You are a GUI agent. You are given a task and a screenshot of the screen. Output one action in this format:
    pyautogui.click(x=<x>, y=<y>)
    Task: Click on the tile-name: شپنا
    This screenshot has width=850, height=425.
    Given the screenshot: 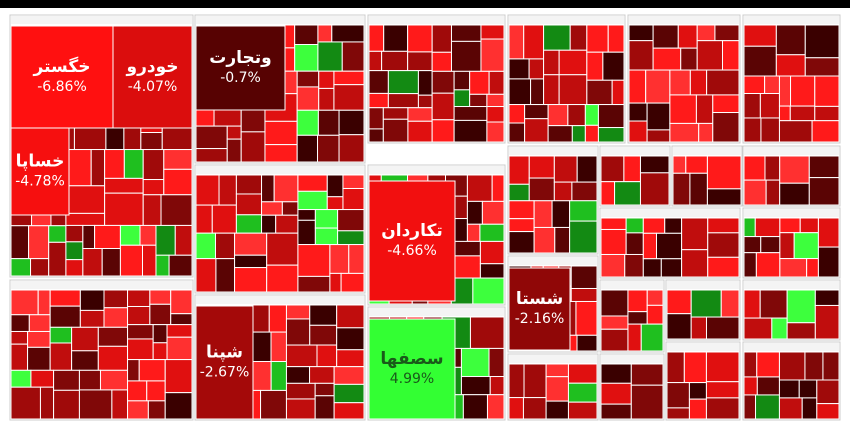 What is the action you would take?
    pyautogui.click(x=224, y=353)
    